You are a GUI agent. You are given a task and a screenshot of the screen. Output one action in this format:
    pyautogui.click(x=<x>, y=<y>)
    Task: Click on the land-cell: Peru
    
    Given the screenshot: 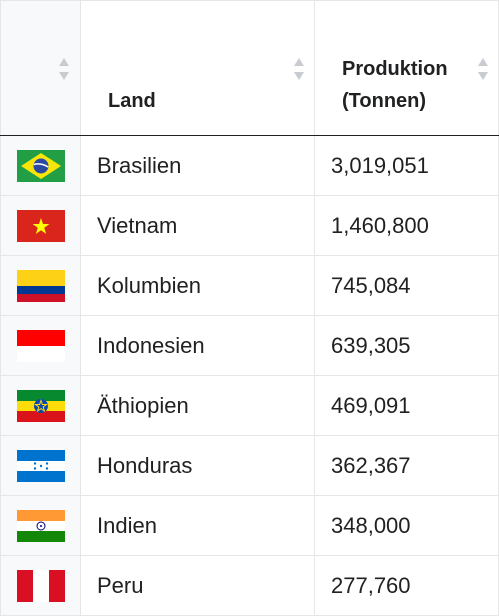 What is the action you would take?
    pyautogui.click(x=197, y=585)
    